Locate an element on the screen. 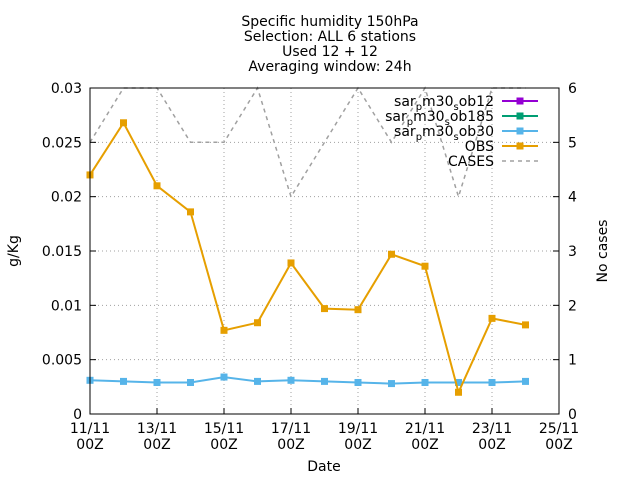 The height and width of the screenshot is (480, 640). x-tick-label: 13/11 is located at coordinates (157, 429).